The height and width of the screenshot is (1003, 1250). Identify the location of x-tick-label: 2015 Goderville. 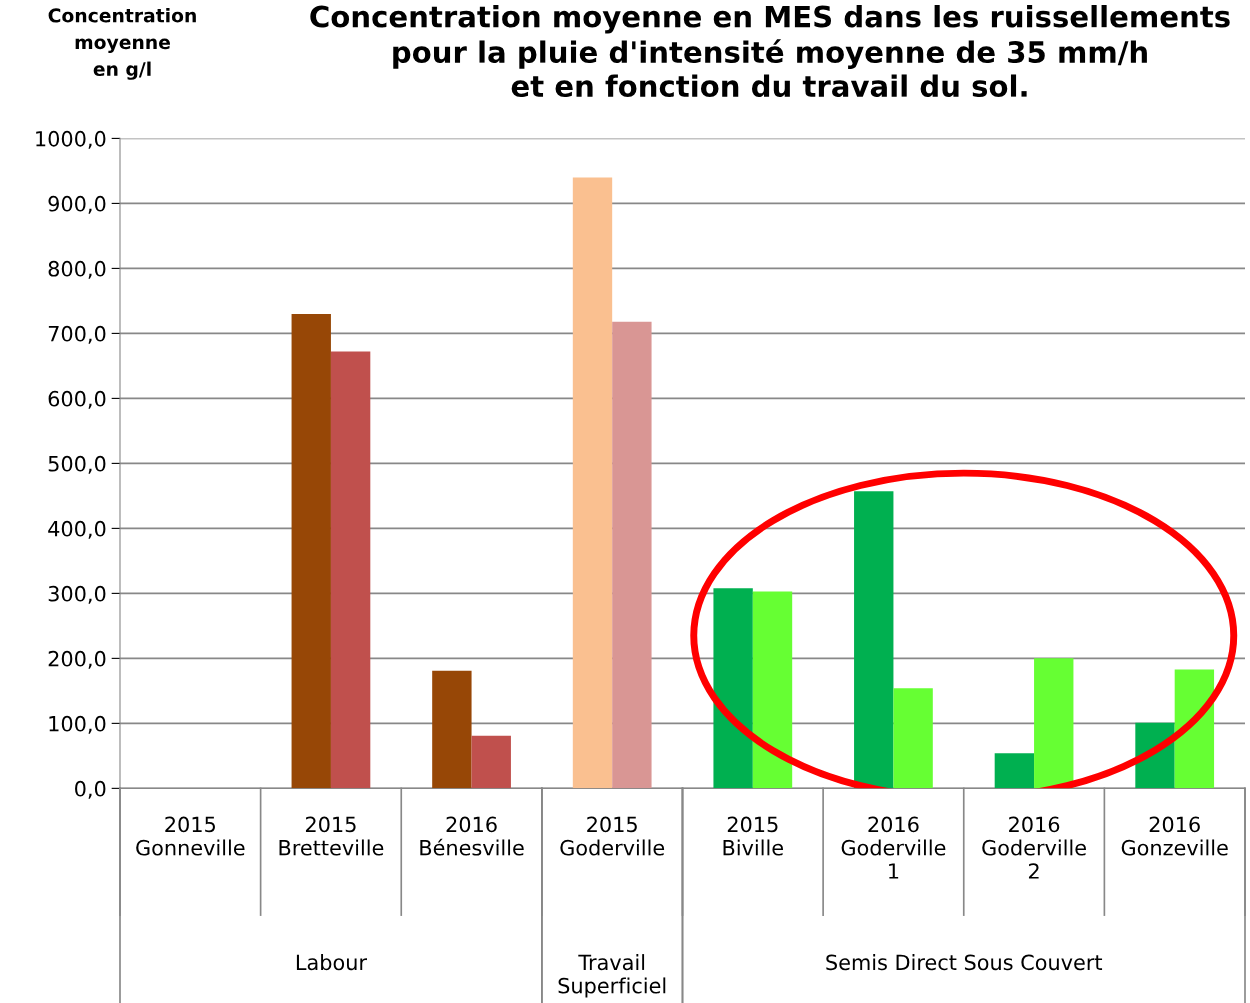
(612, 836).